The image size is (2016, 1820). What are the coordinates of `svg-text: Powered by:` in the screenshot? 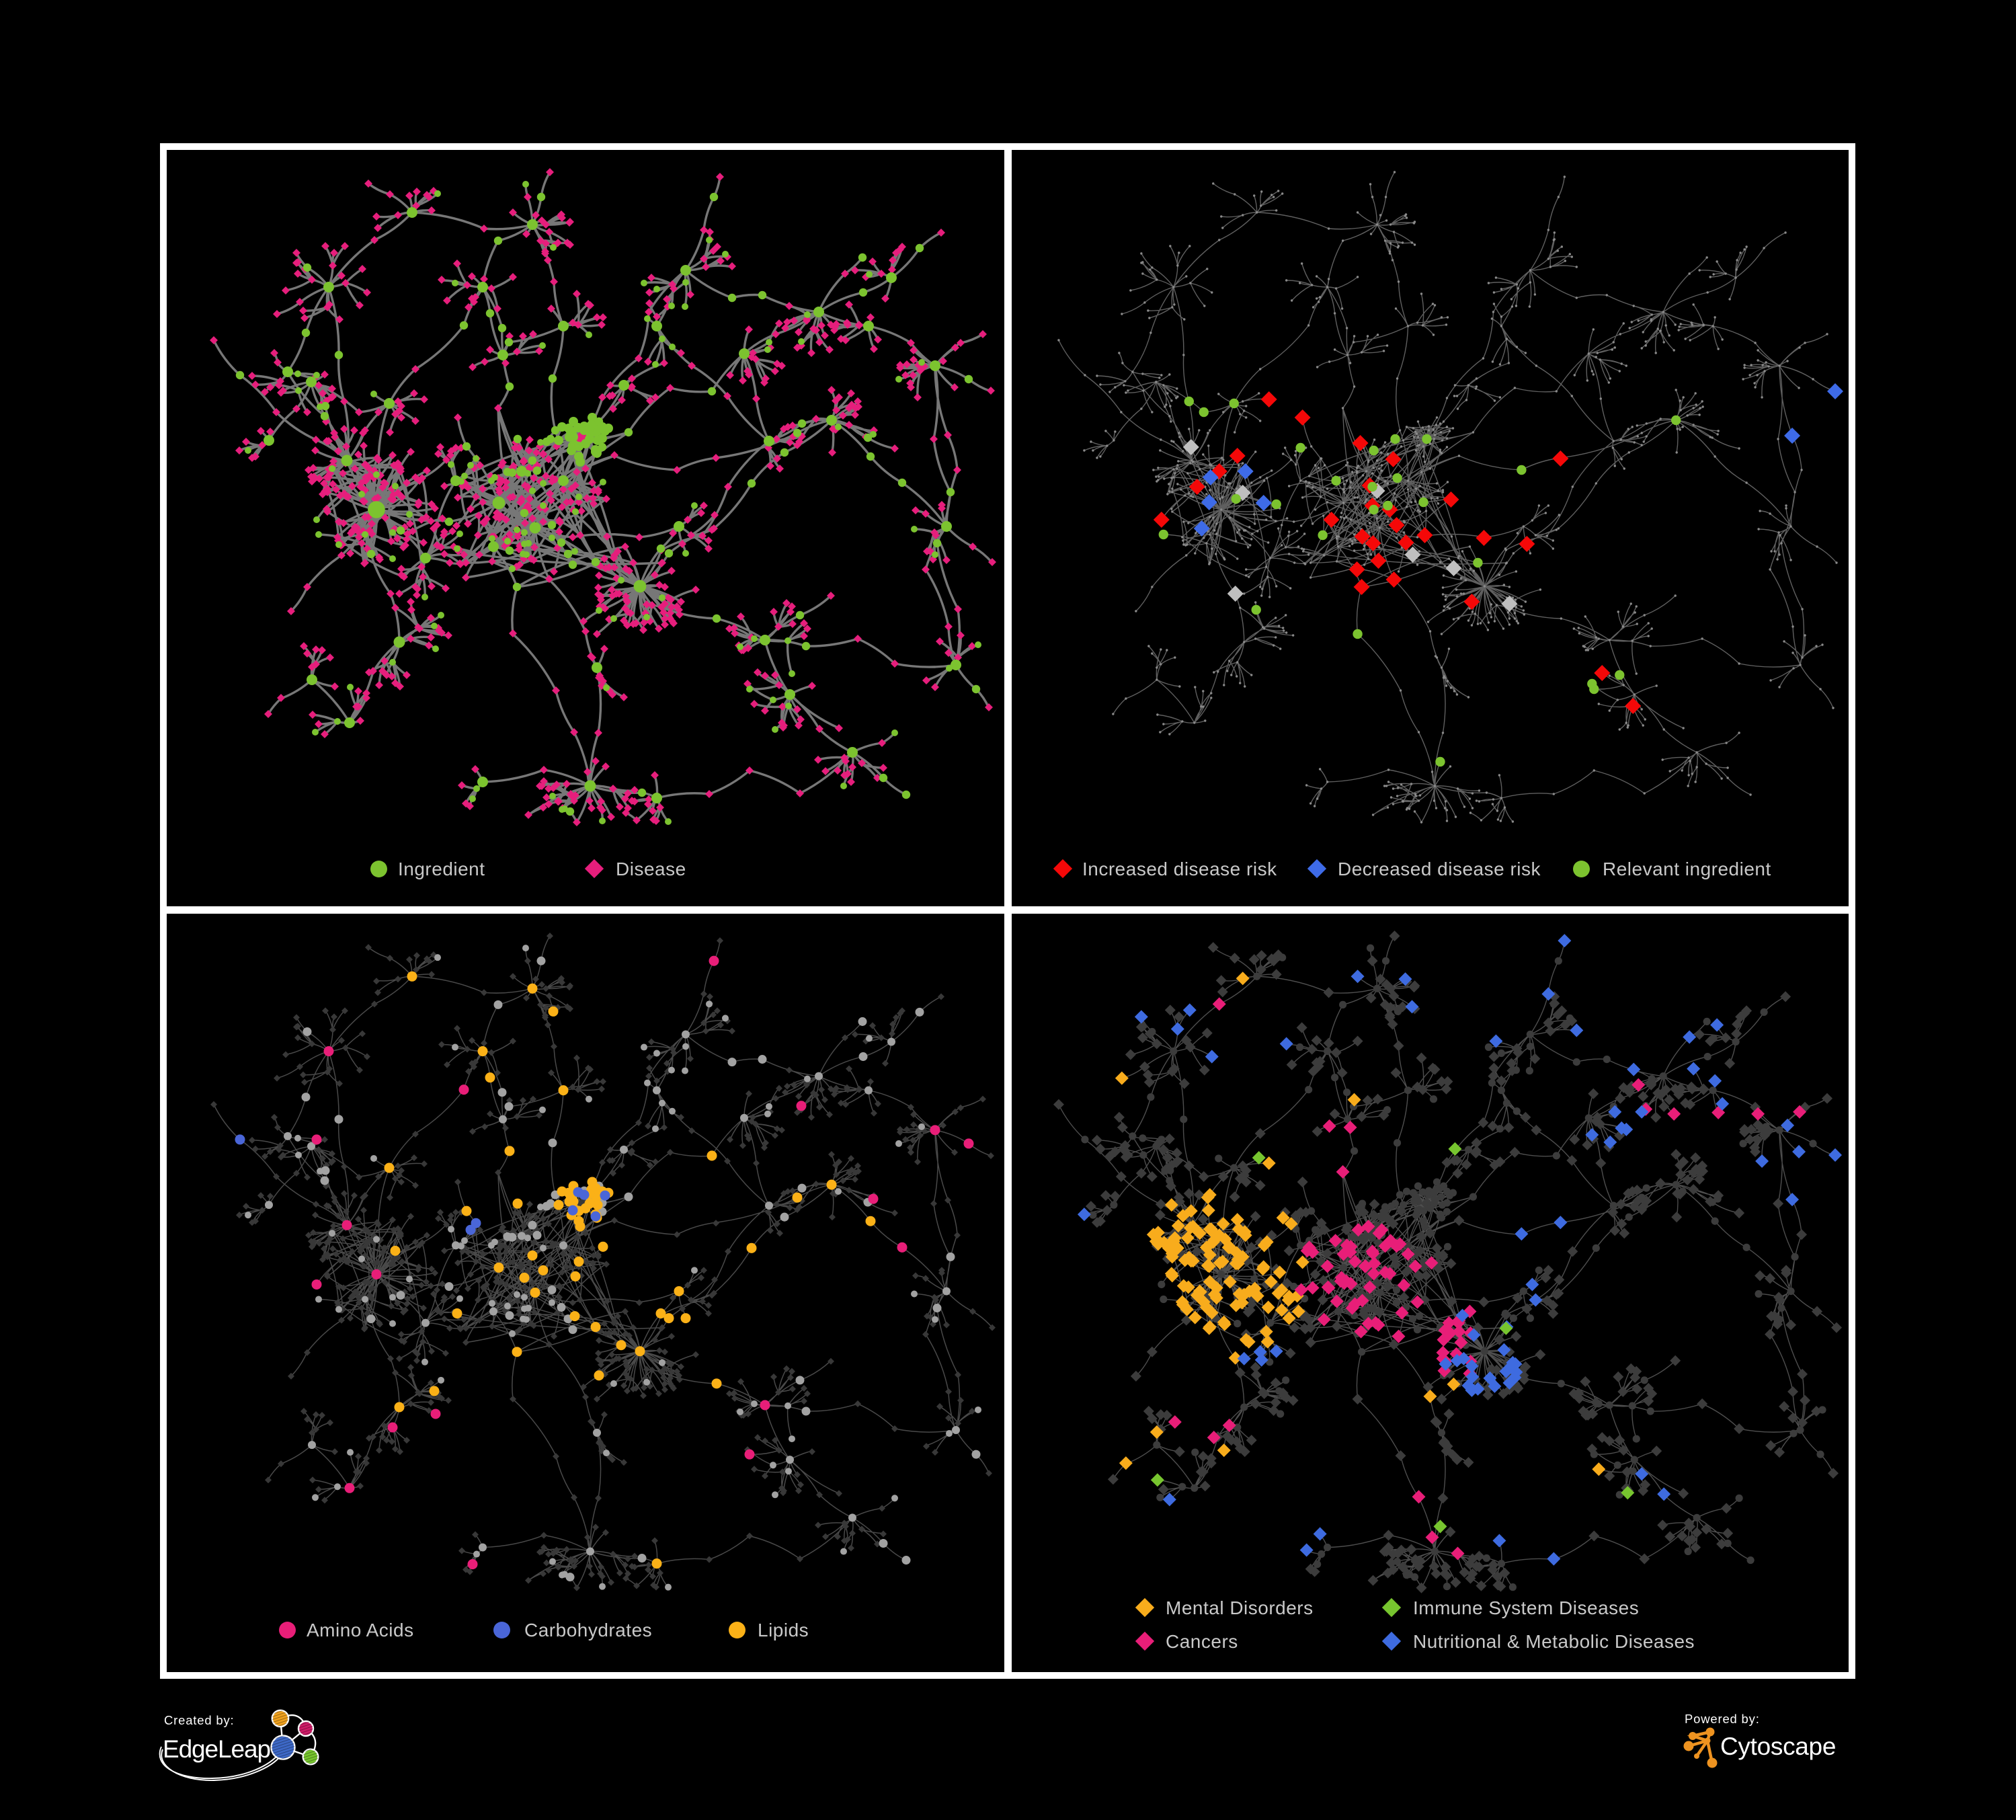 It's located at (1722, 1719).